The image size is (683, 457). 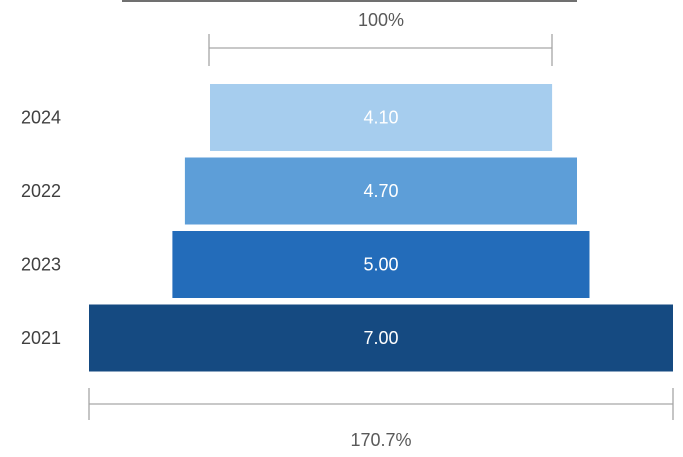 I want to click on funnel-bar-2022, so click(x=380, y=191).